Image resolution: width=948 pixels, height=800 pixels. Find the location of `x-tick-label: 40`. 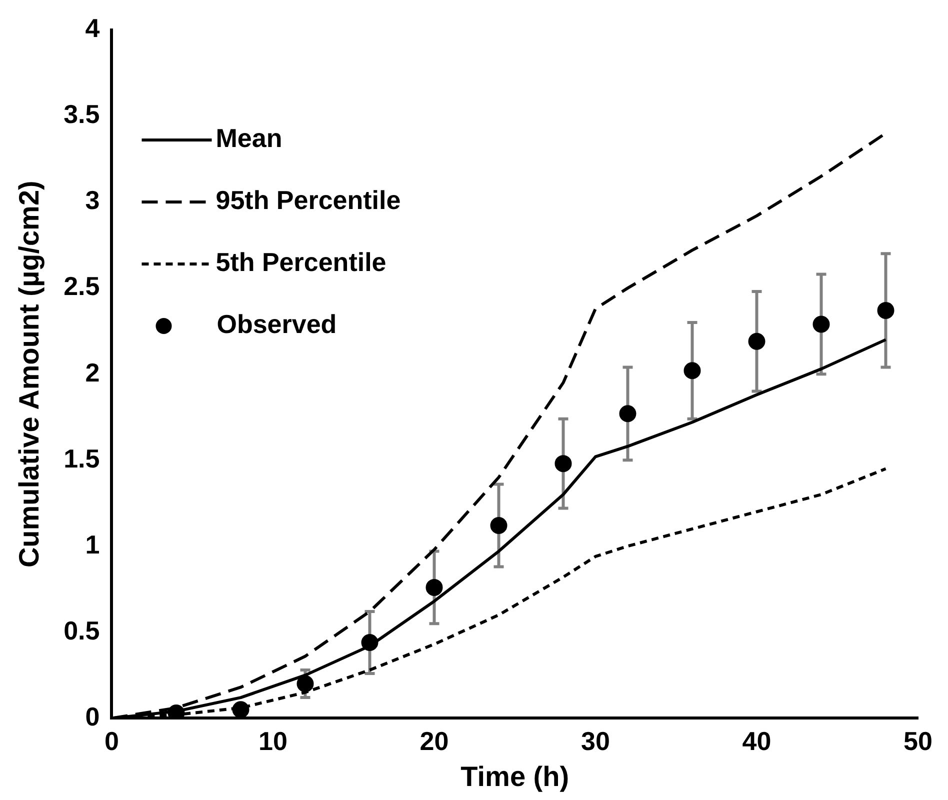

x-tick-label: 40 is located at coordinates (757, 741).